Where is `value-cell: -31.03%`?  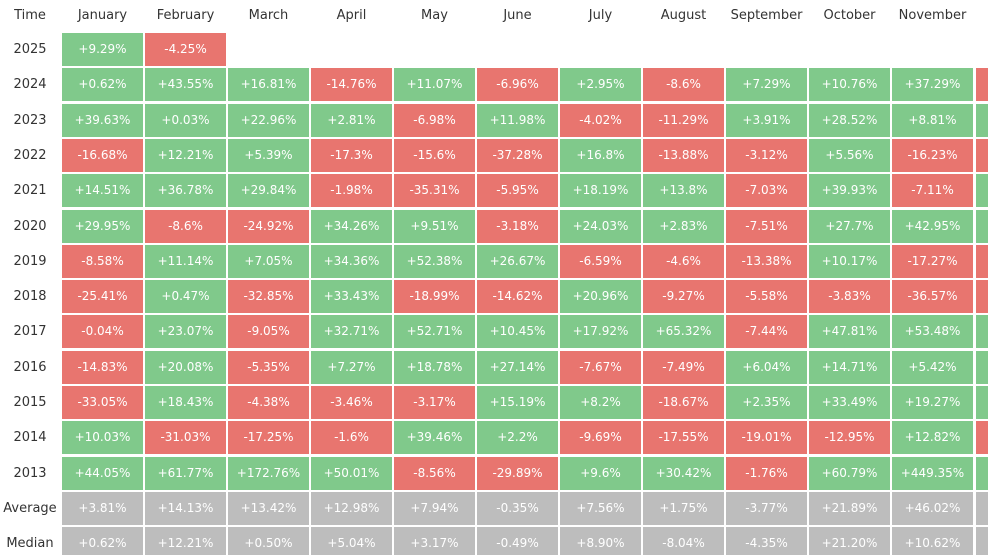
value-cell: -31.03% is located at coordinates (185, 438).